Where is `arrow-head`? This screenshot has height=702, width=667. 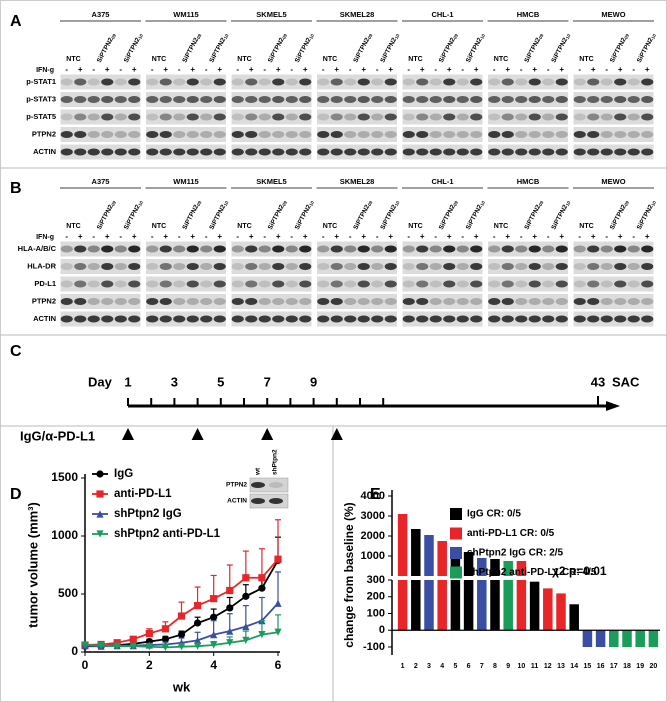
arrow-head is located at coordinates (613, 406).